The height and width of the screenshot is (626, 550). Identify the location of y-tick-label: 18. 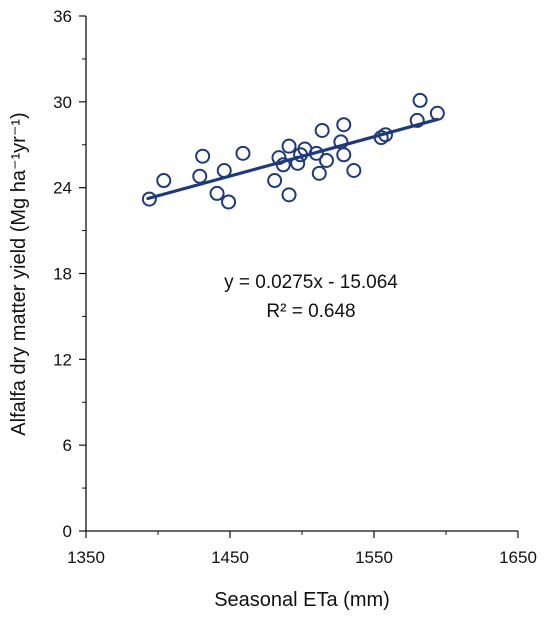
(62, 274).